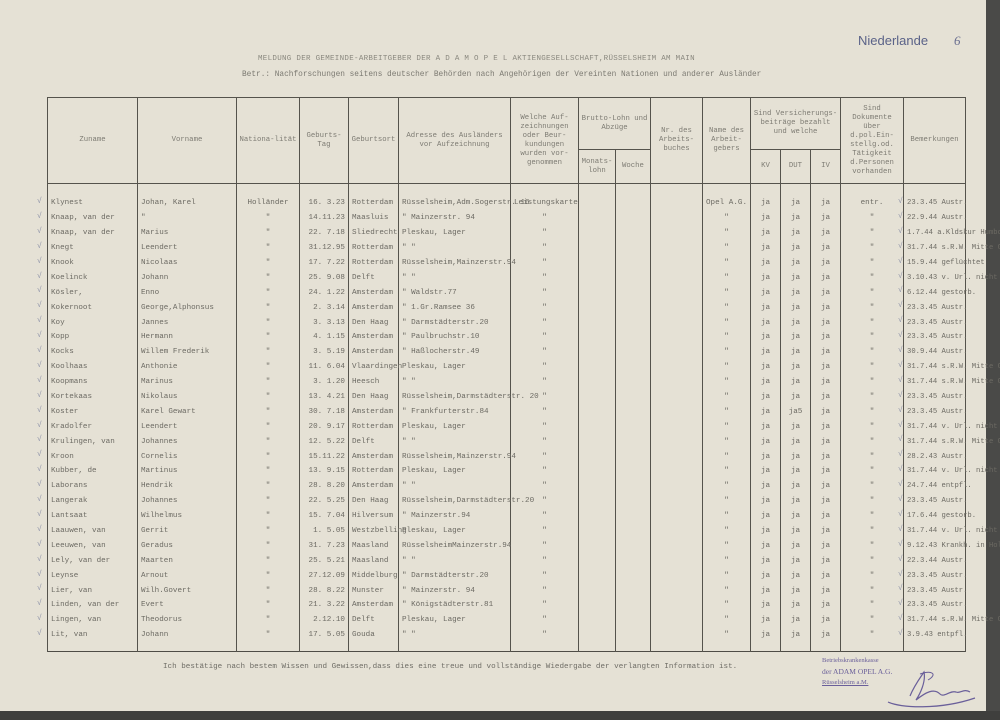  Describe the element at coordinates (92, 620) in the screenshot. I see `zuname-cell: Lingen, van` at that location.